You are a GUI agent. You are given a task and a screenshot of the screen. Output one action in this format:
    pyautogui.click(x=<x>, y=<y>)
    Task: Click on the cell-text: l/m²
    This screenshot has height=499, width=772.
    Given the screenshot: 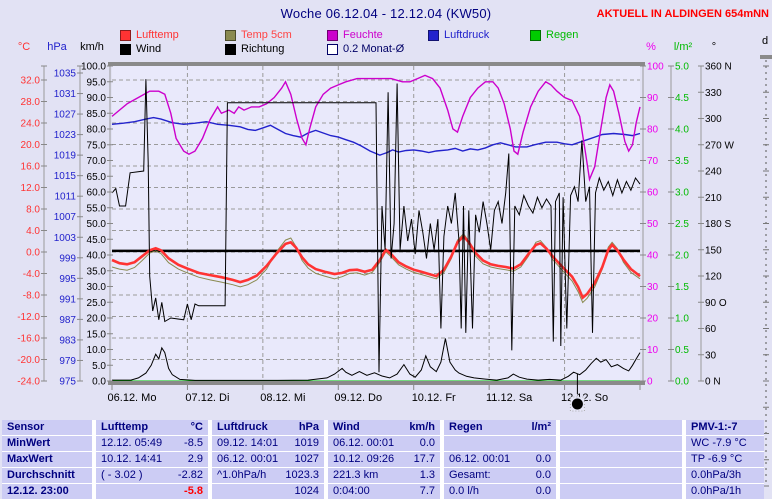 What is the action you would take?
    pyautogui.click(x=541, y=427)
    